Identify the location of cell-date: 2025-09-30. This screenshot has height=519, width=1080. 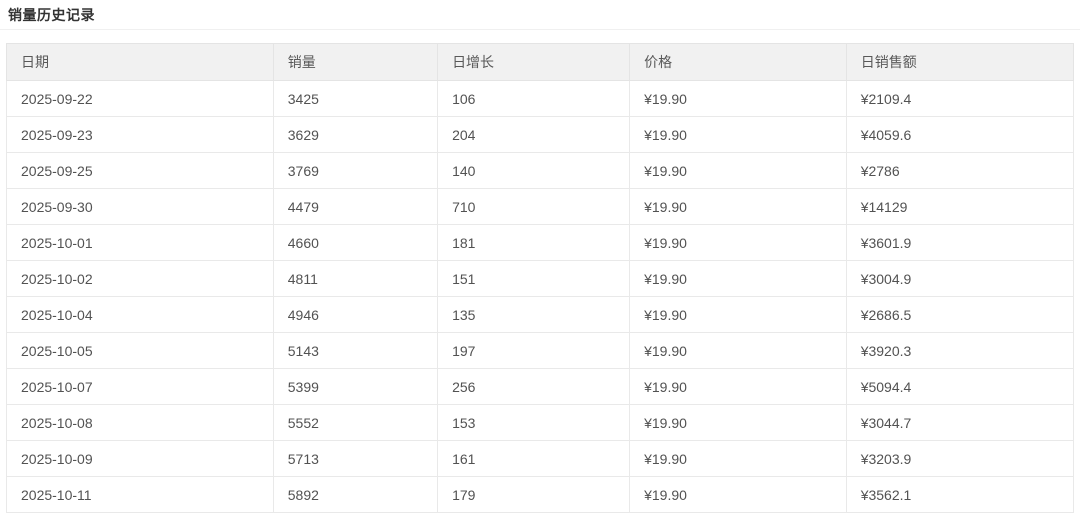
(140, 206).